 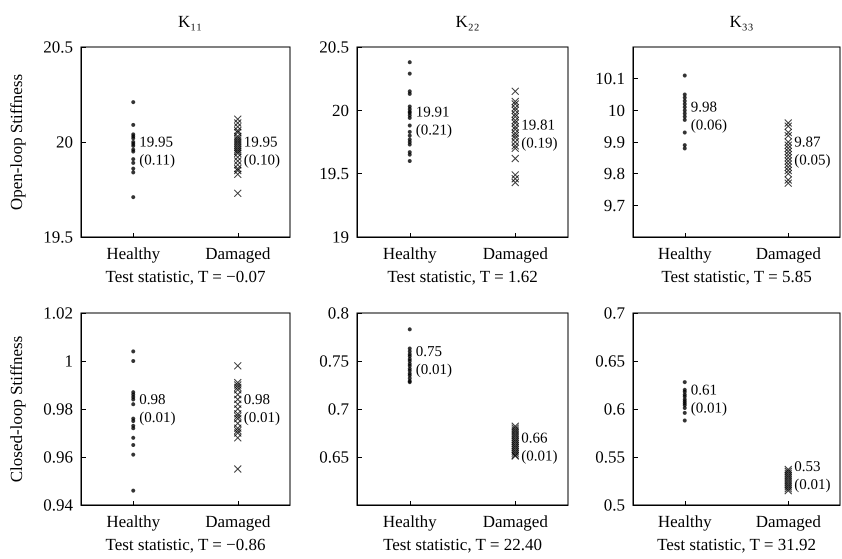 I want to click on annotation: 19.91 (0.21), so click(x=434, y=121).